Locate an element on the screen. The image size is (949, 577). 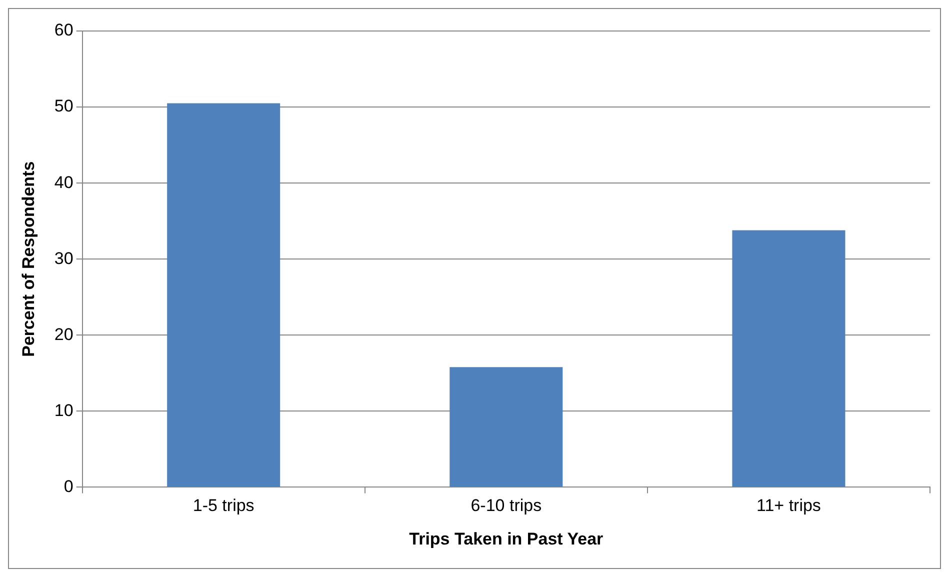
x-tick-label: 1-5 trips is located at coordinates (223, 506).